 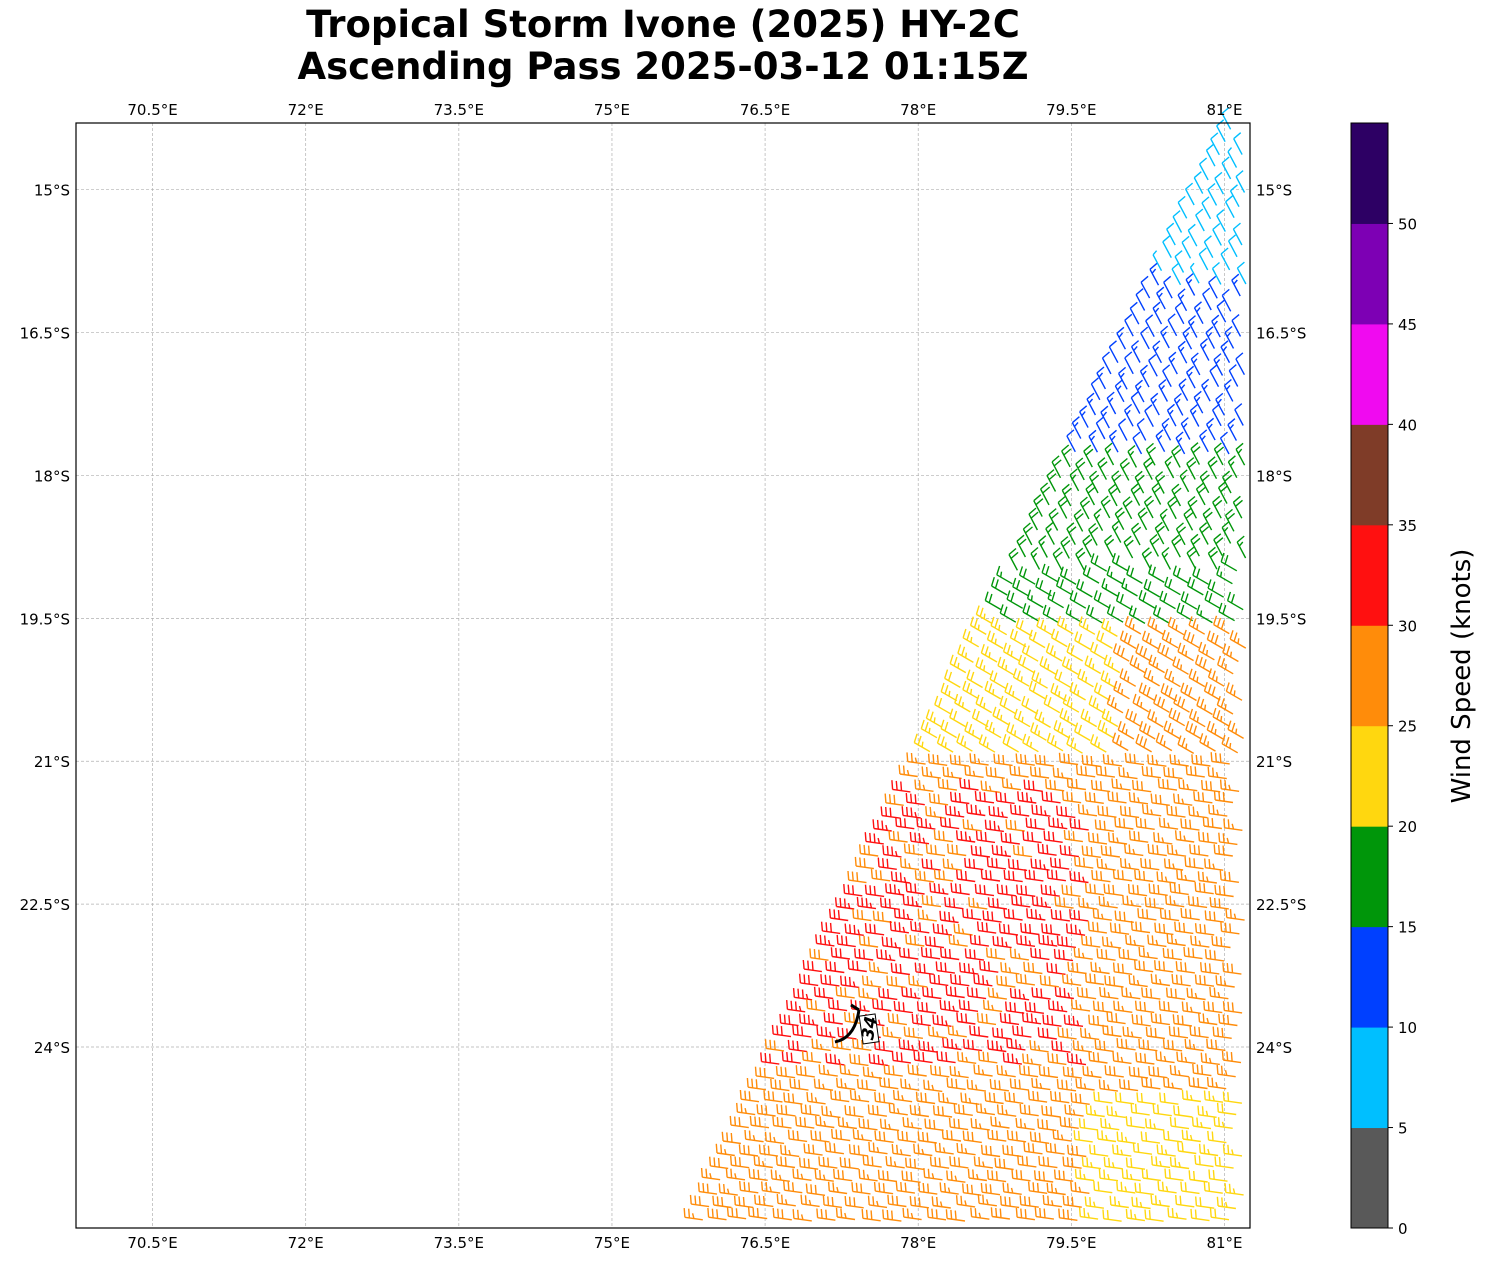 I want to click on lat-tick-right: 15°S, so click(x=1274, y=191).